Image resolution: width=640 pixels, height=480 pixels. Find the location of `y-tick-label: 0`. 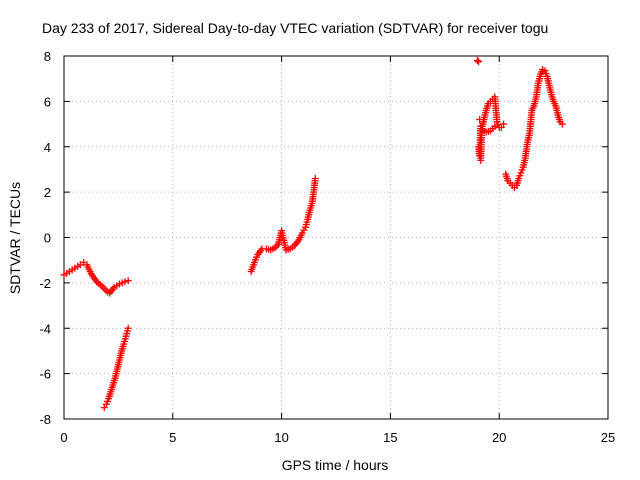

y-tick-label: 0 is located at coordinates (47, 238).